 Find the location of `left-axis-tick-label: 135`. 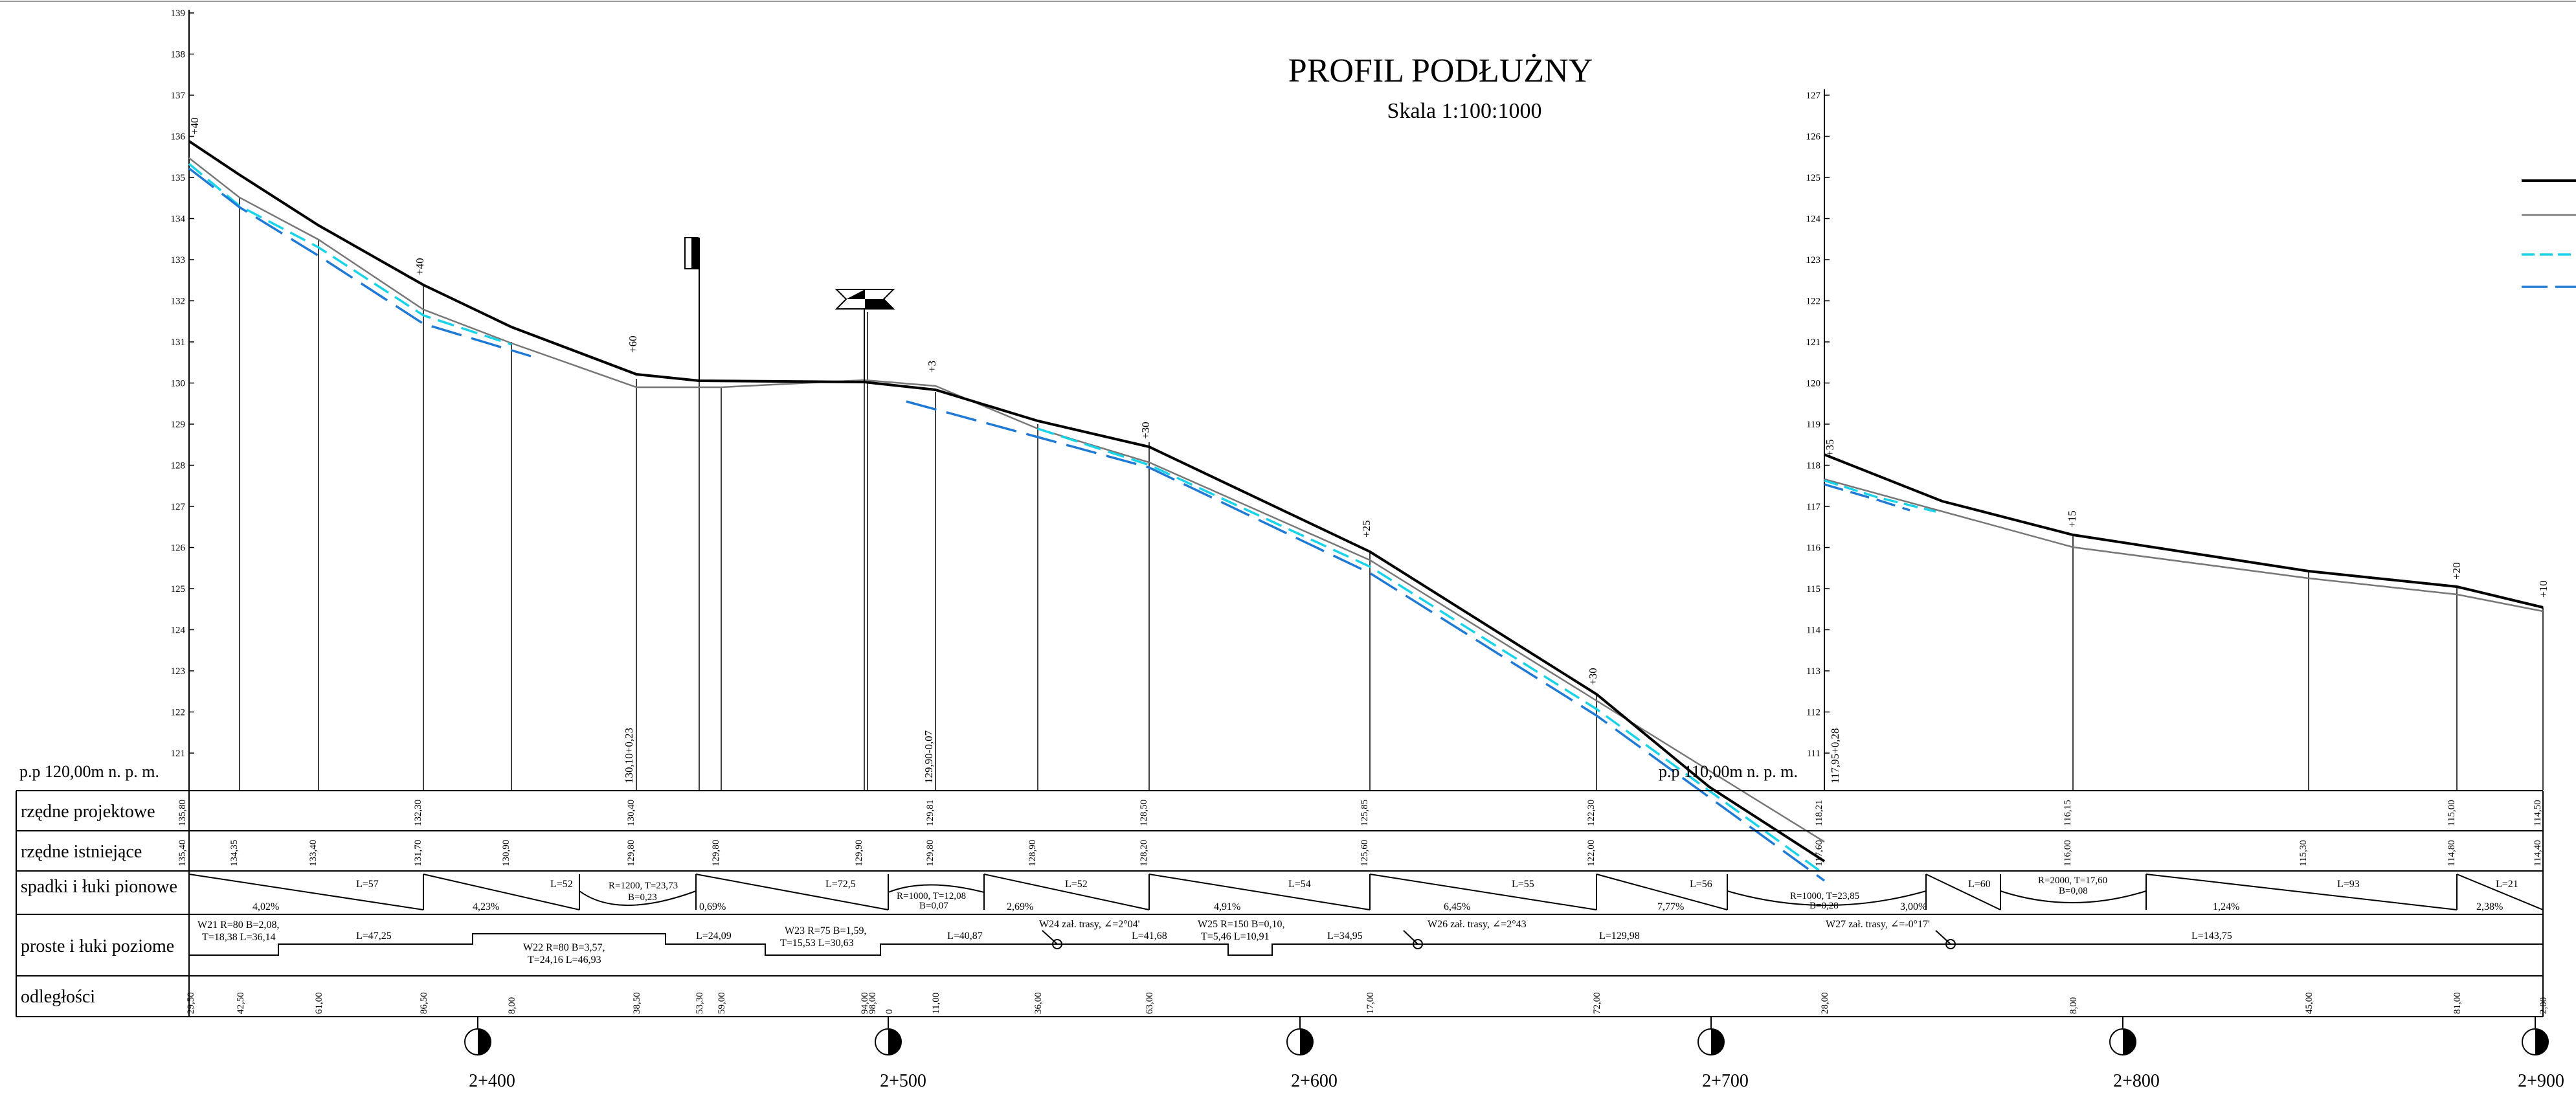

left-axis-tick-label: 135 is located at coordinates (178, 178).